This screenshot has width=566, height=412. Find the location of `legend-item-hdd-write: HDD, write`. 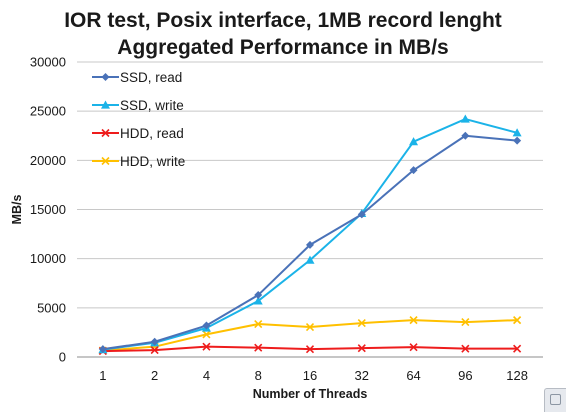

legend-item-hdd-write: HDD, write is located at coordinates (138, 161).